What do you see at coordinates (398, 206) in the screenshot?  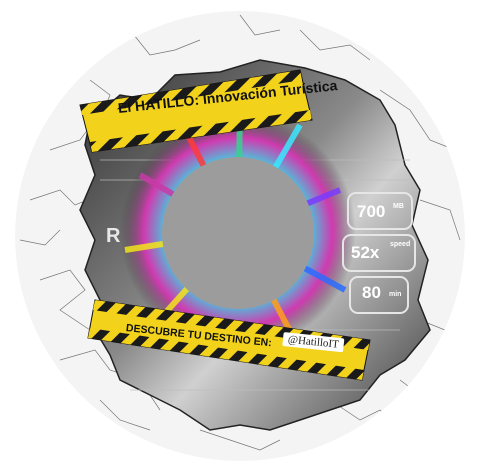 I see `spec-capacity-unit: MB` at bounding box center [398, 206].